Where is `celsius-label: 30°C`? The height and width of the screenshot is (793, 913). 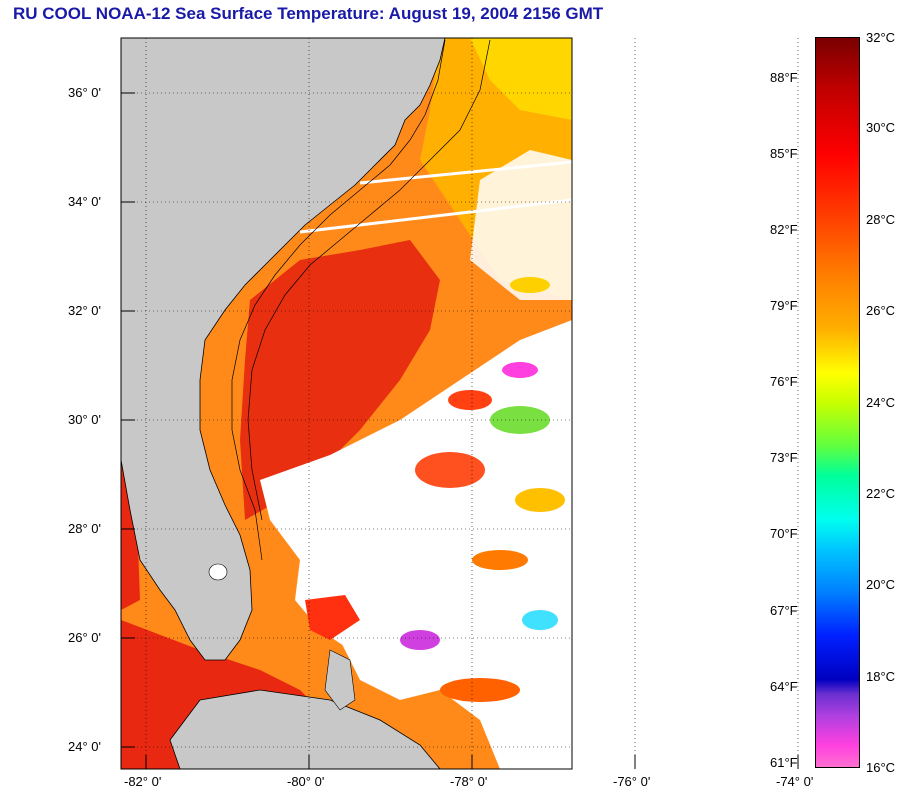 celsius-label: 30°C is located at coordinates (881, 128).